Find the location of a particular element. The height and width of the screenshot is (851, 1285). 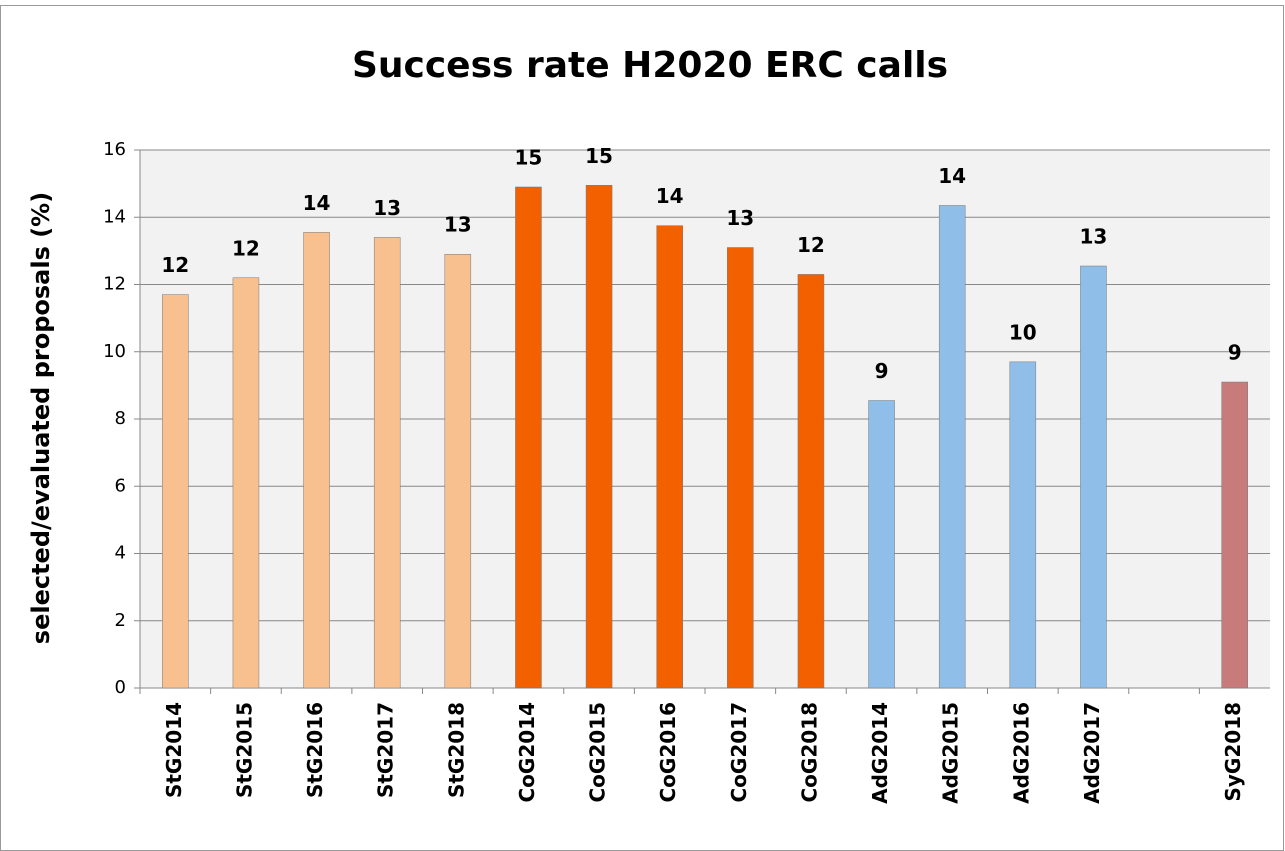

x-tick-label: AdG2015 is located at coordinates (951, 753).